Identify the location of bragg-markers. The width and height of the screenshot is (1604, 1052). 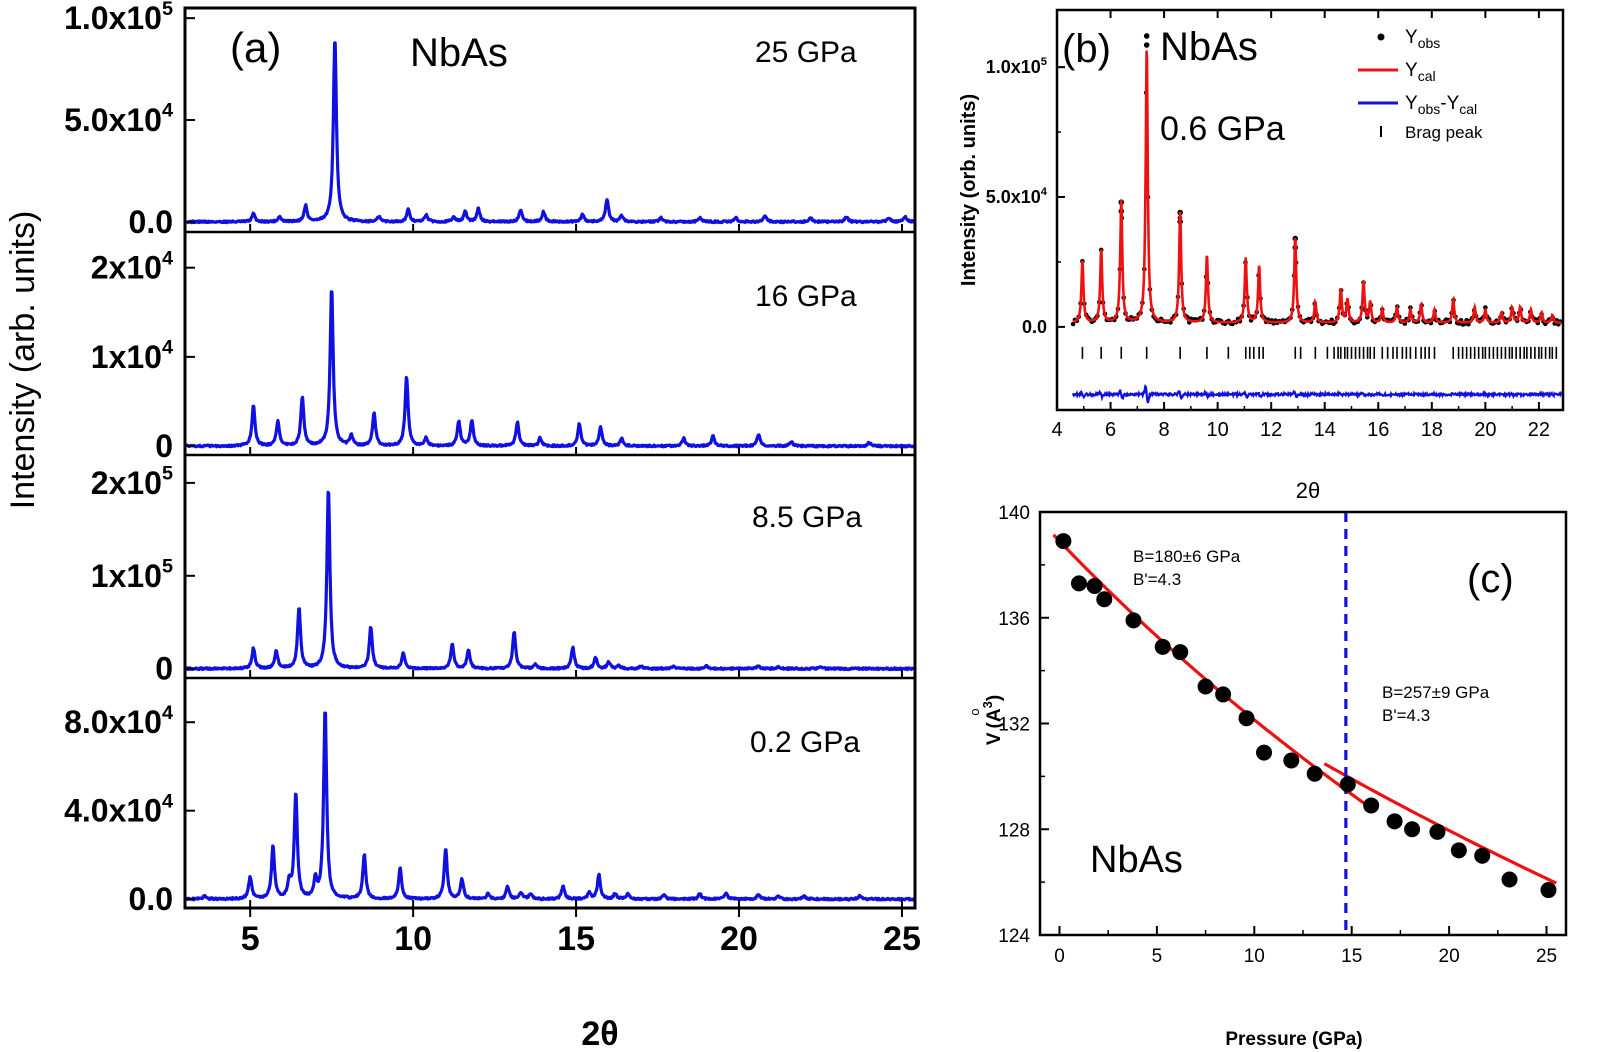
(1319, 352).